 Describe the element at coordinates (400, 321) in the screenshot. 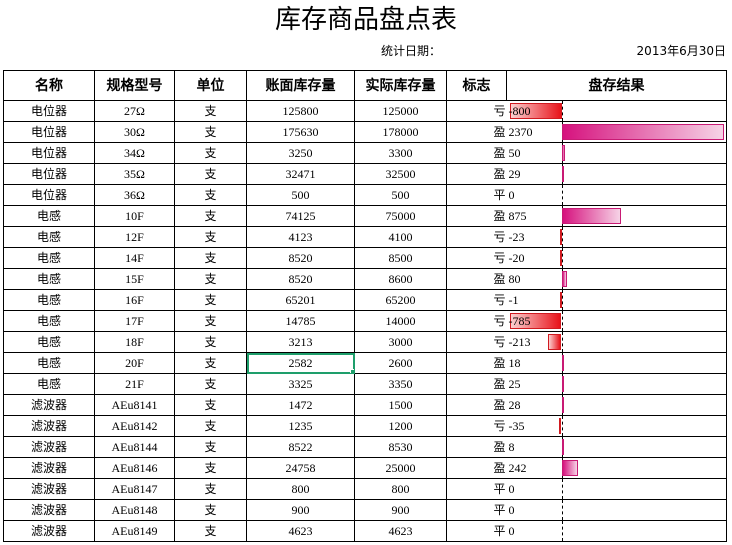

I see `cell-actual-stock: 14000` at that location.